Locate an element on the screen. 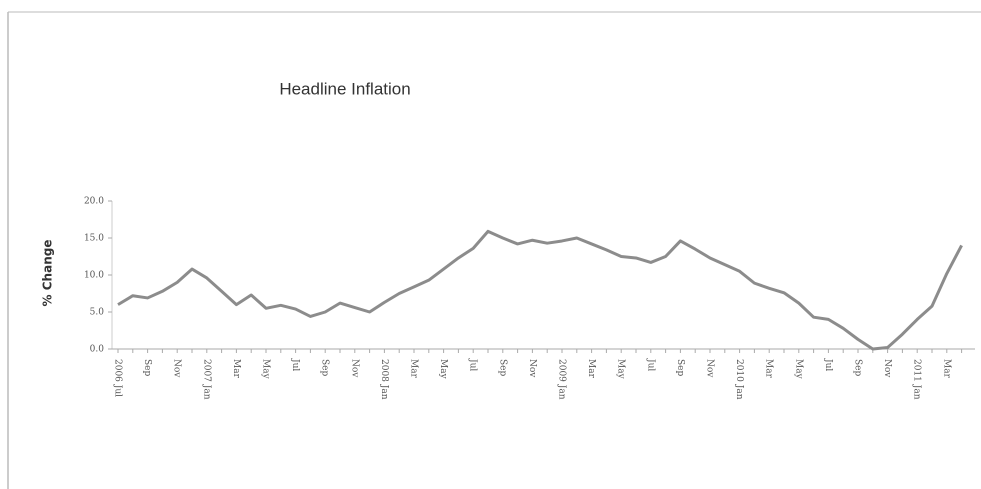 Image resolution: width=981 pixels, height=489 pixels. y-axis-label: % Change is located at coordinates (48, 273).